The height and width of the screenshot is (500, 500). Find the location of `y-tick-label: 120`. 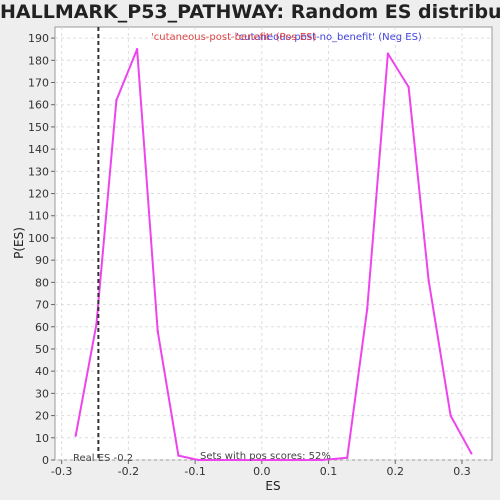

y-tick-label: 120 is located at coordinates (38, 194).